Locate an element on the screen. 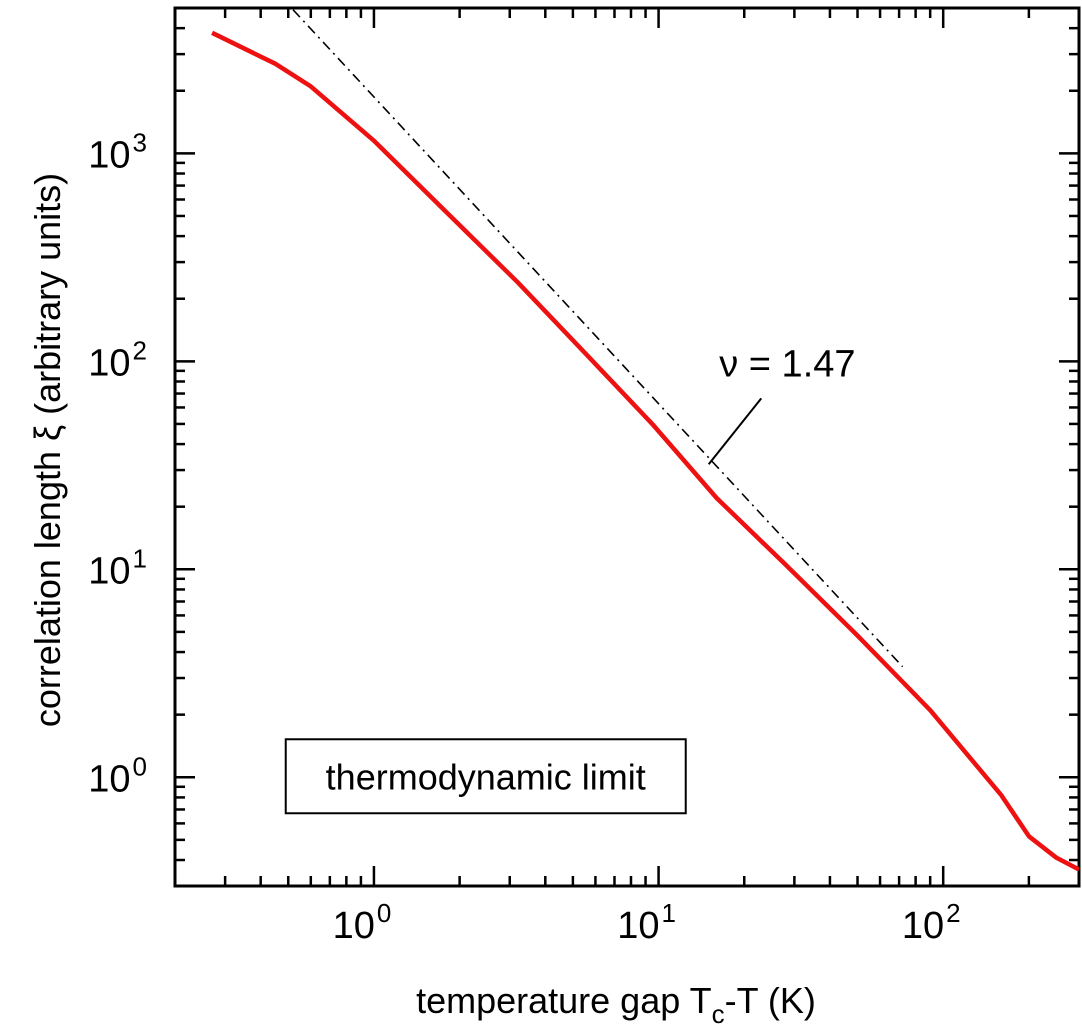 The image size is (1082, 1033). x-axis-label-main: temperature gap T is located at coordinates (564, 1000).